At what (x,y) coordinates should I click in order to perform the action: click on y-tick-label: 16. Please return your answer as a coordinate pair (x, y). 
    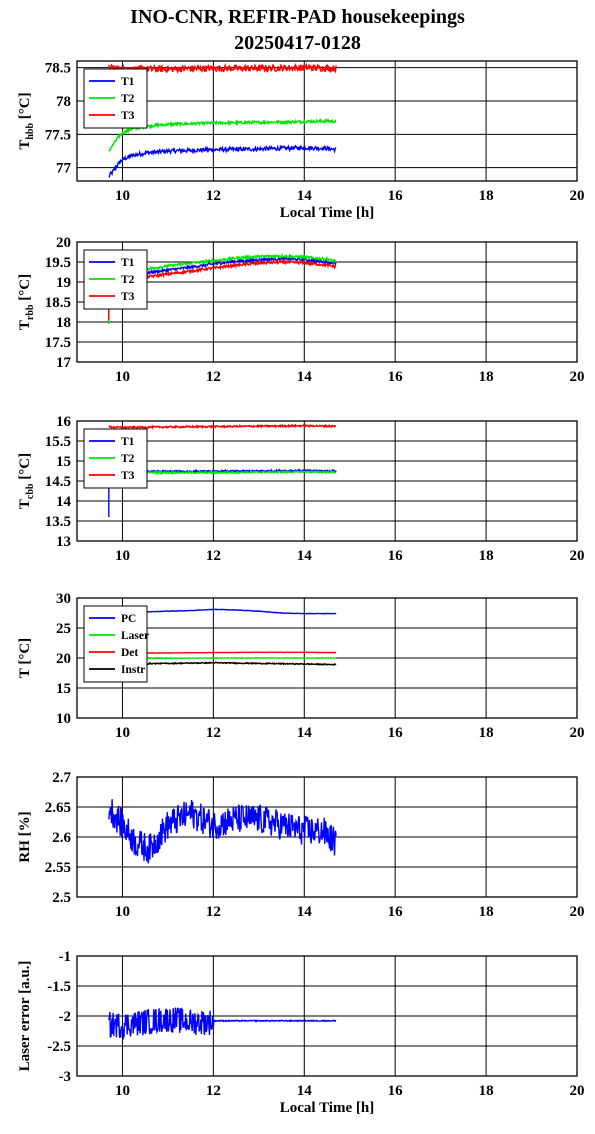
    Looking at the image, I should click on (64, 422).